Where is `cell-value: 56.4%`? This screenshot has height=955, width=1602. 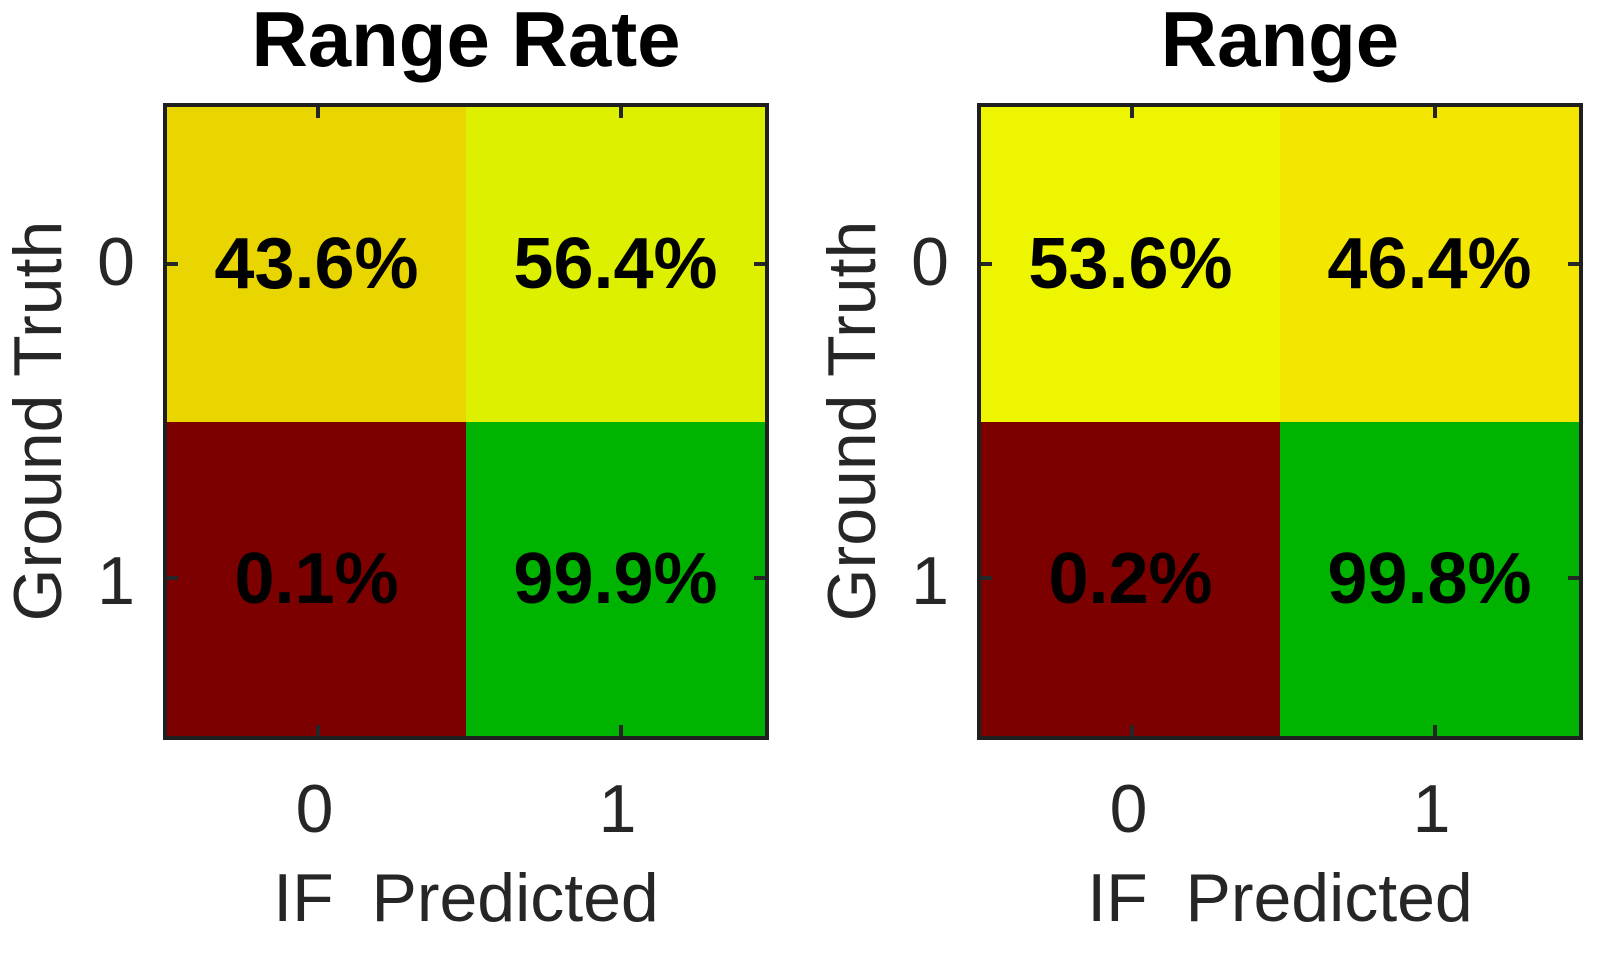 cell-value: 56.4% is located at coordinates (615, 264).